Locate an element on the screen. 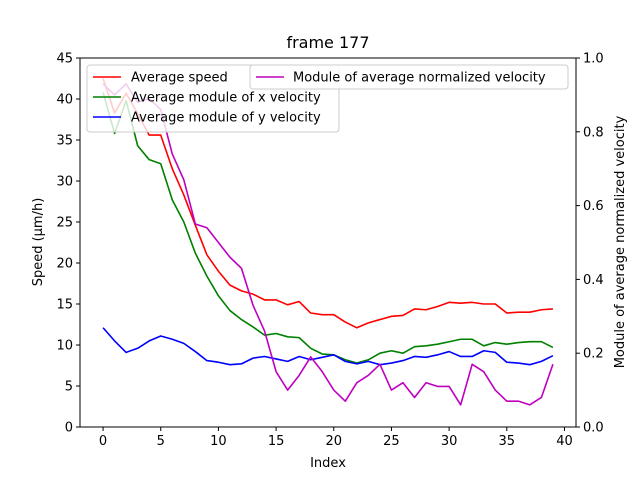  x-axis-label: Index is located at coordinates (328, 463).